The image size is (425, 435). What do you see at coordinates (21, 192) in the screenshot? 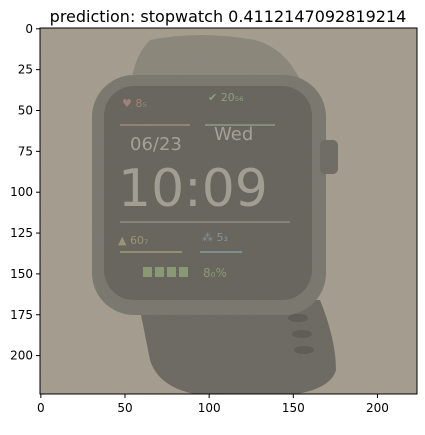
I see `y-tick-label: 100` at bounding box center [21, 192].